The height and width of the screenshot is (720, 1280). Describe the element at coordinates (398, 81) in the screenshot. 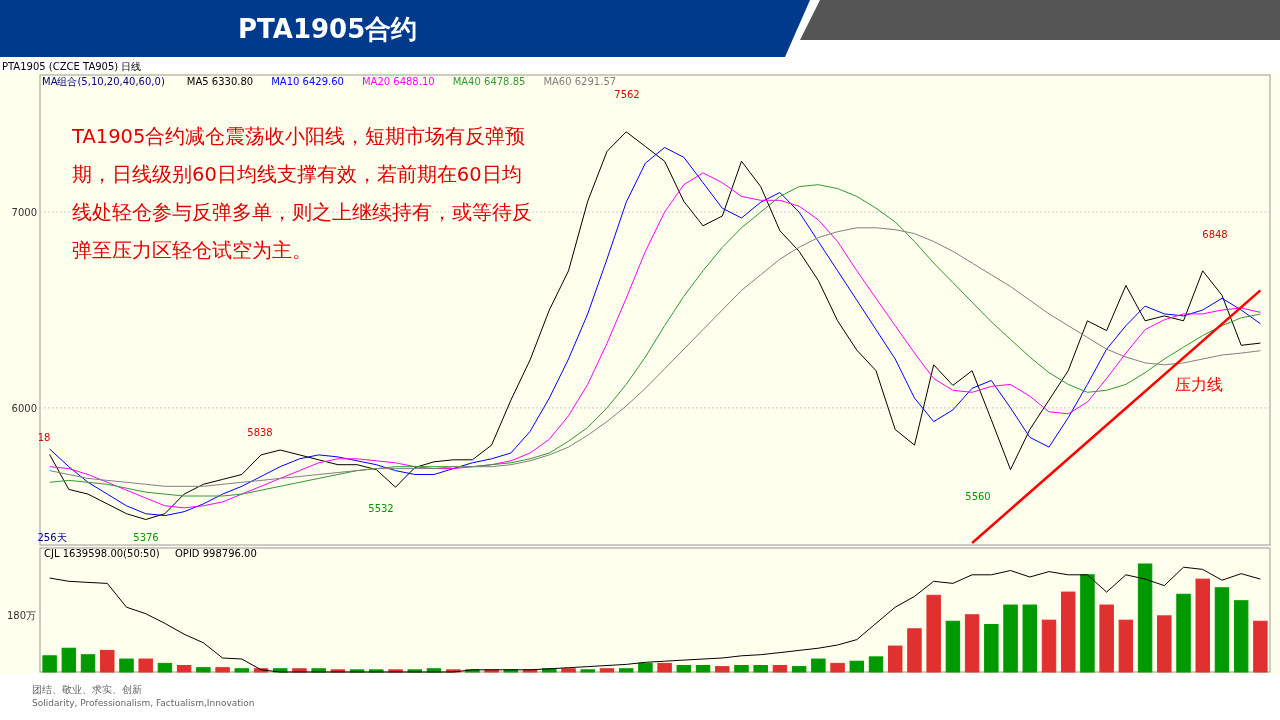

I see `text: MA20 6488.10` at that location.